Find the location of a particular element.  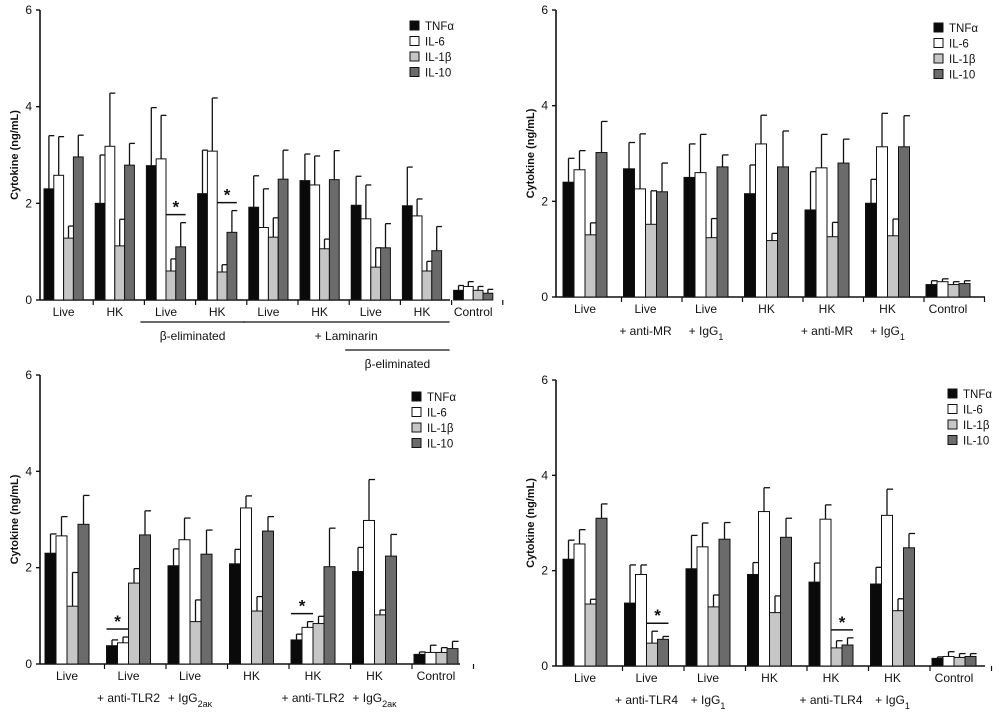

legend-label-il10: IL-10 is located at coordinates (438, 74).